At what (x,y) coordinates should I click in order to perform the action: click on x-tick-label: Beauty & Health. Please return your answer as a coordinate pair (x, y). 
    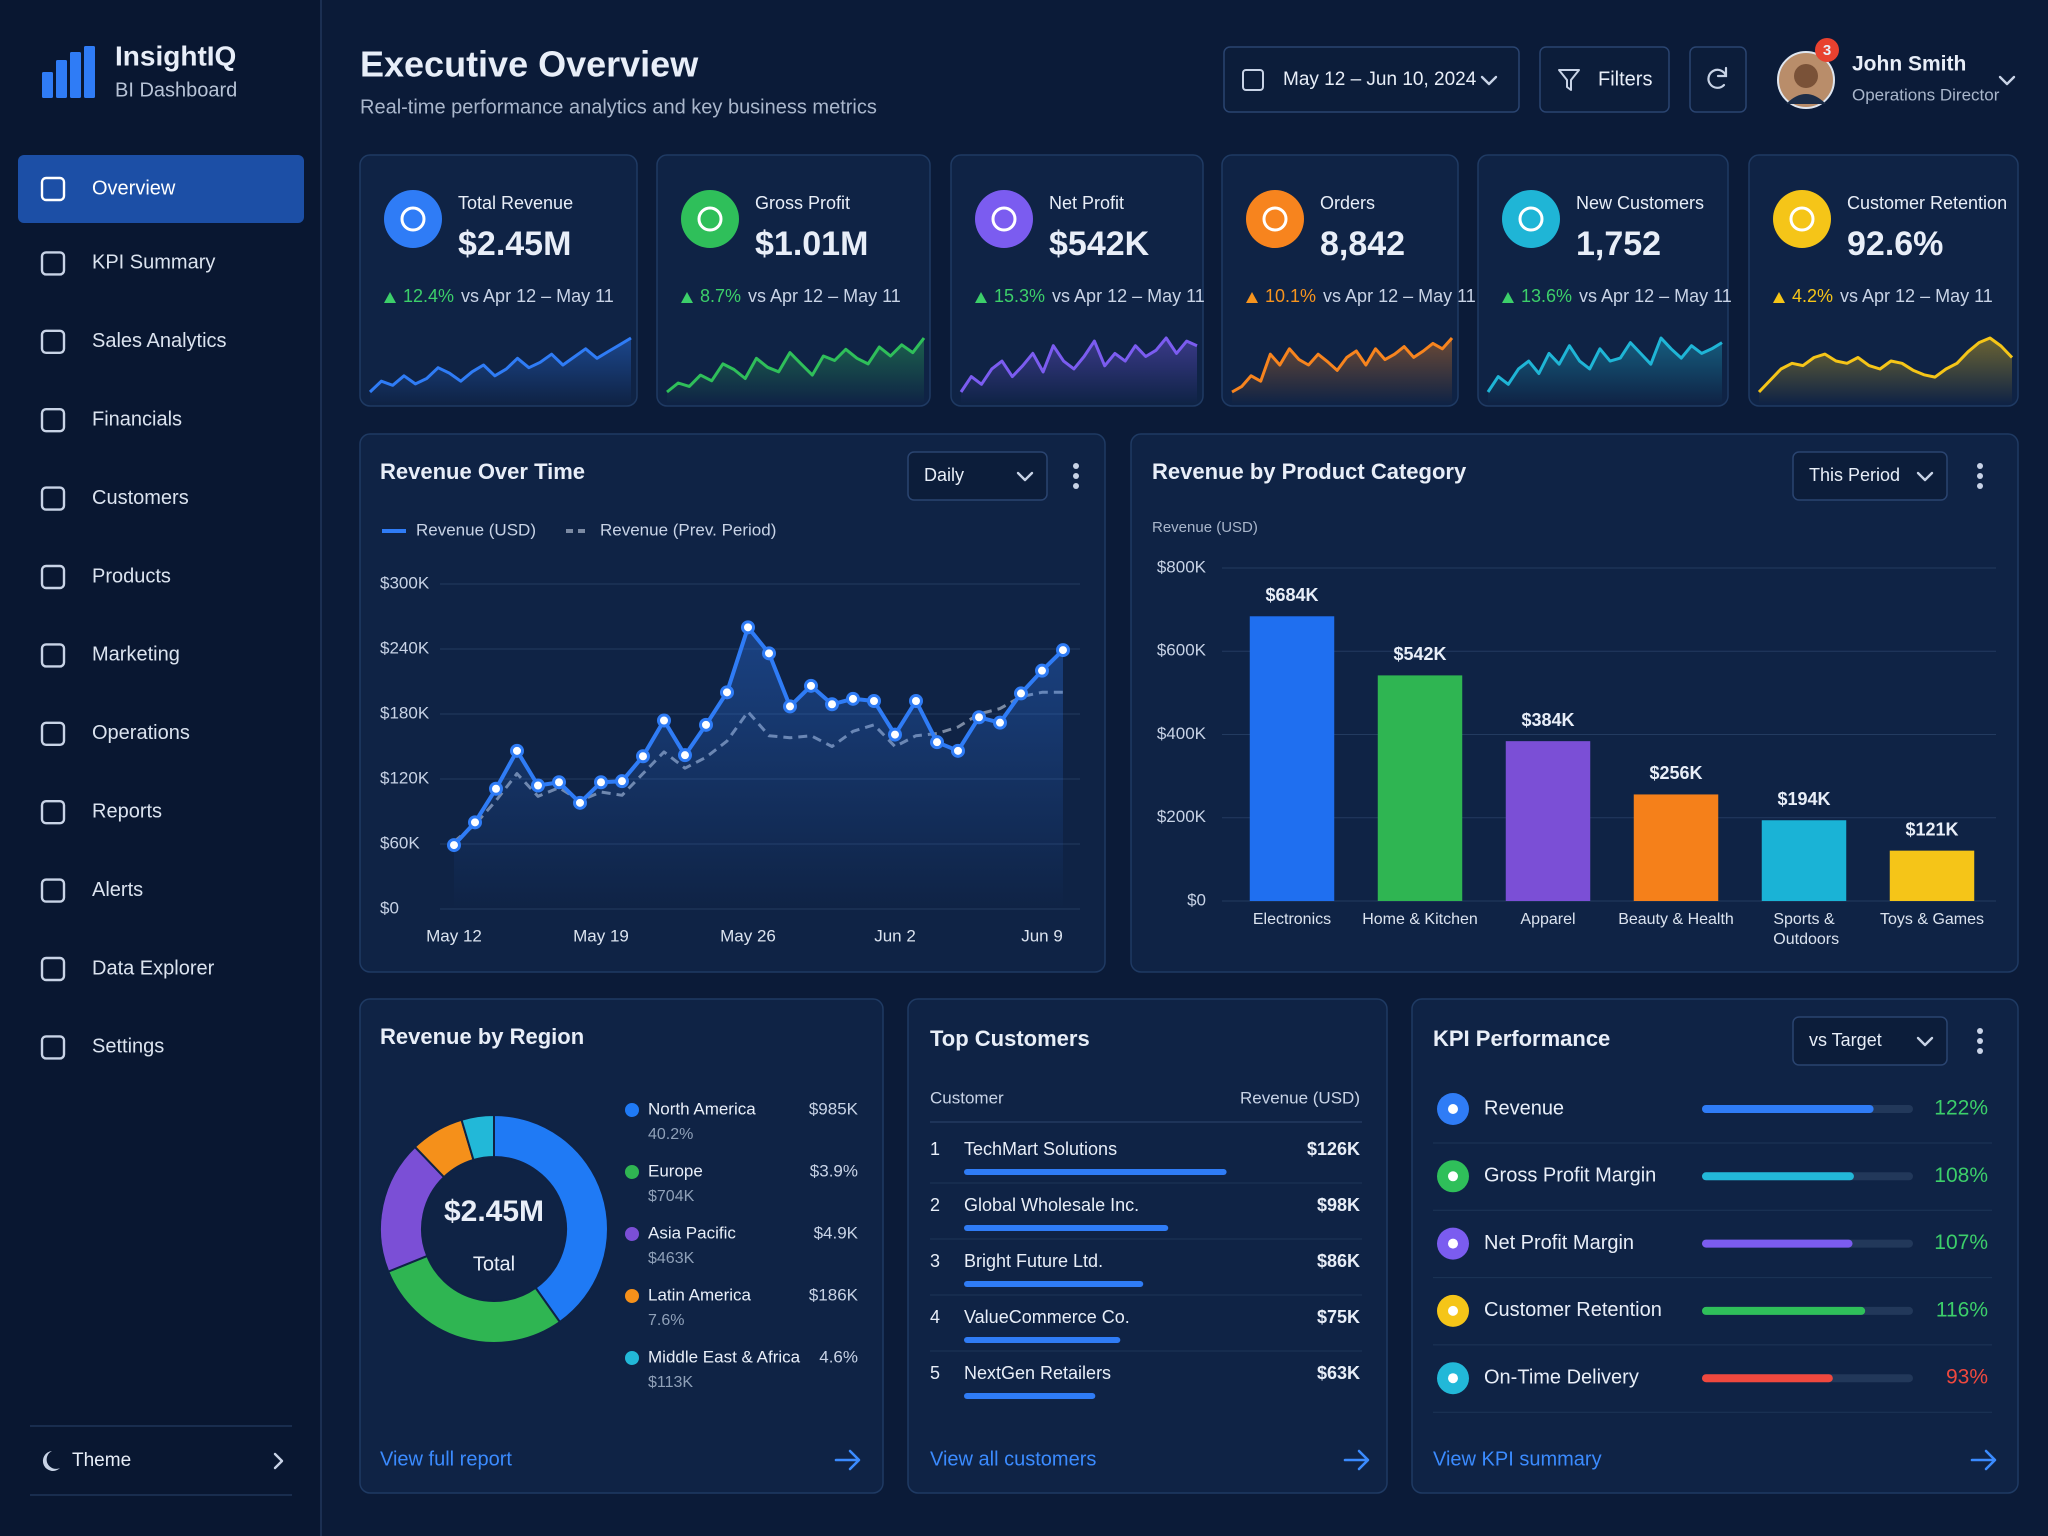
    Looking at the image, I should click on (1676, 919).